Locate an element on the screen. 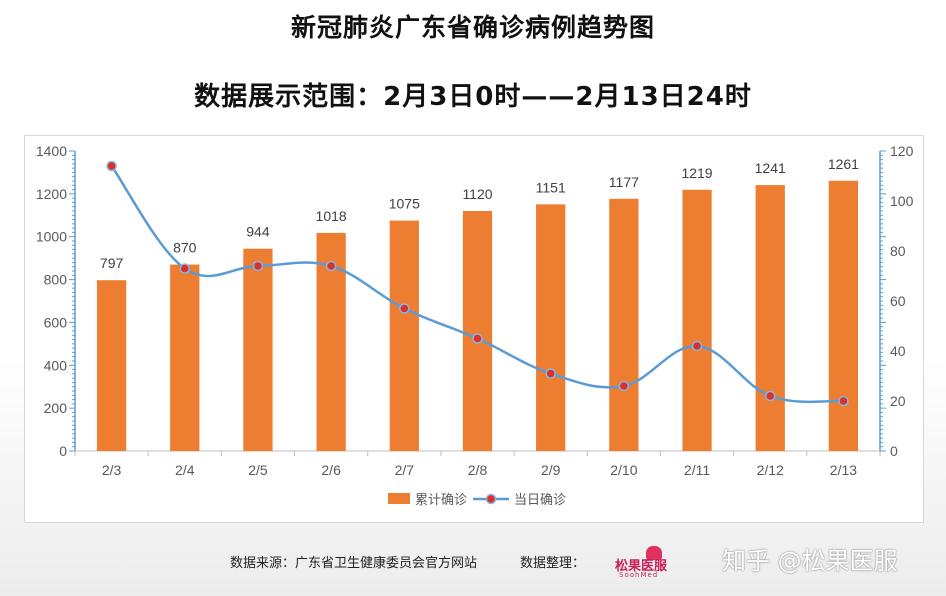 The image size is (946, 596). x-axis-tick-label: 2/3 is located at coordinates (112, 470).